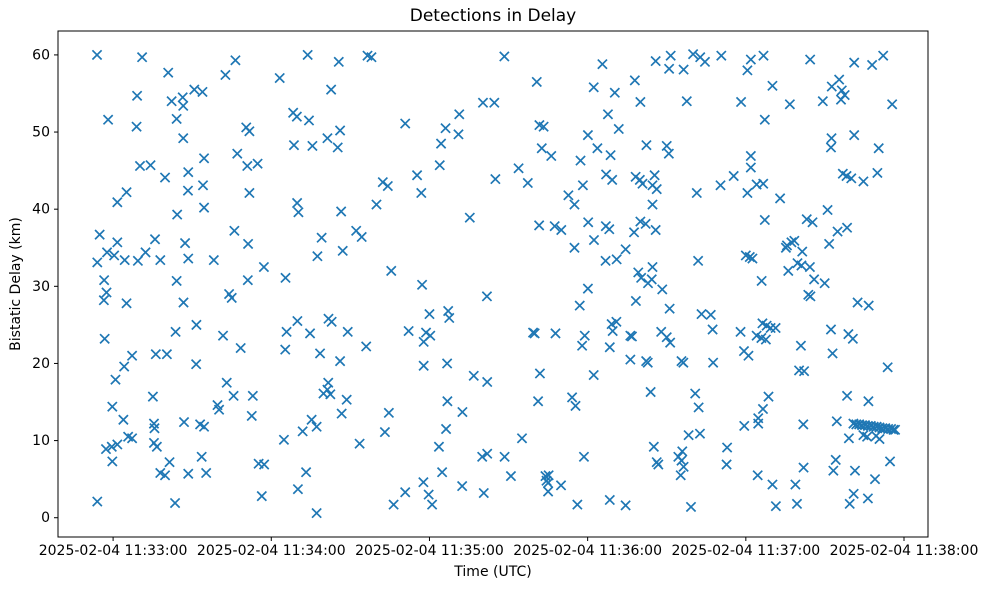 The image size is (987, 590). What do you see at coordinates (41, 287) in the screenshot?
I see `y-tick-label: 30` at bounding box center [41, 287].